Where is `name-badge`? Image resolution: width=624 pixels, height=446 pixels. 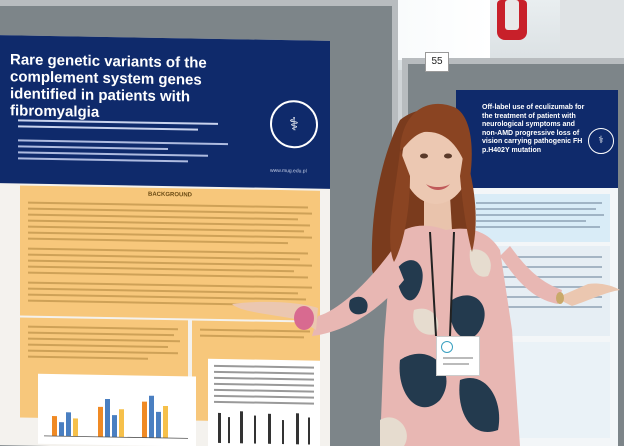 name-badge is located at coordinates (458, 356).